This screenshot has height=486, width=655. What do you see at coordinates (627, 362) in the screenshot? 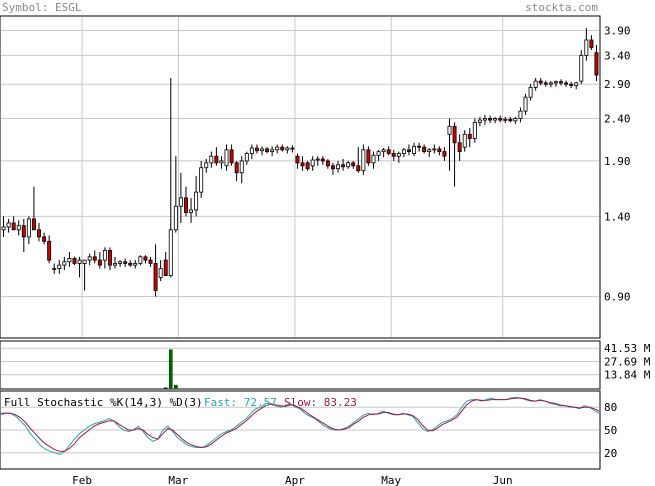
I see `volume-y-tick-labels: 41.53 M27.69 M13.84 M` at bounding box center [627, 362].